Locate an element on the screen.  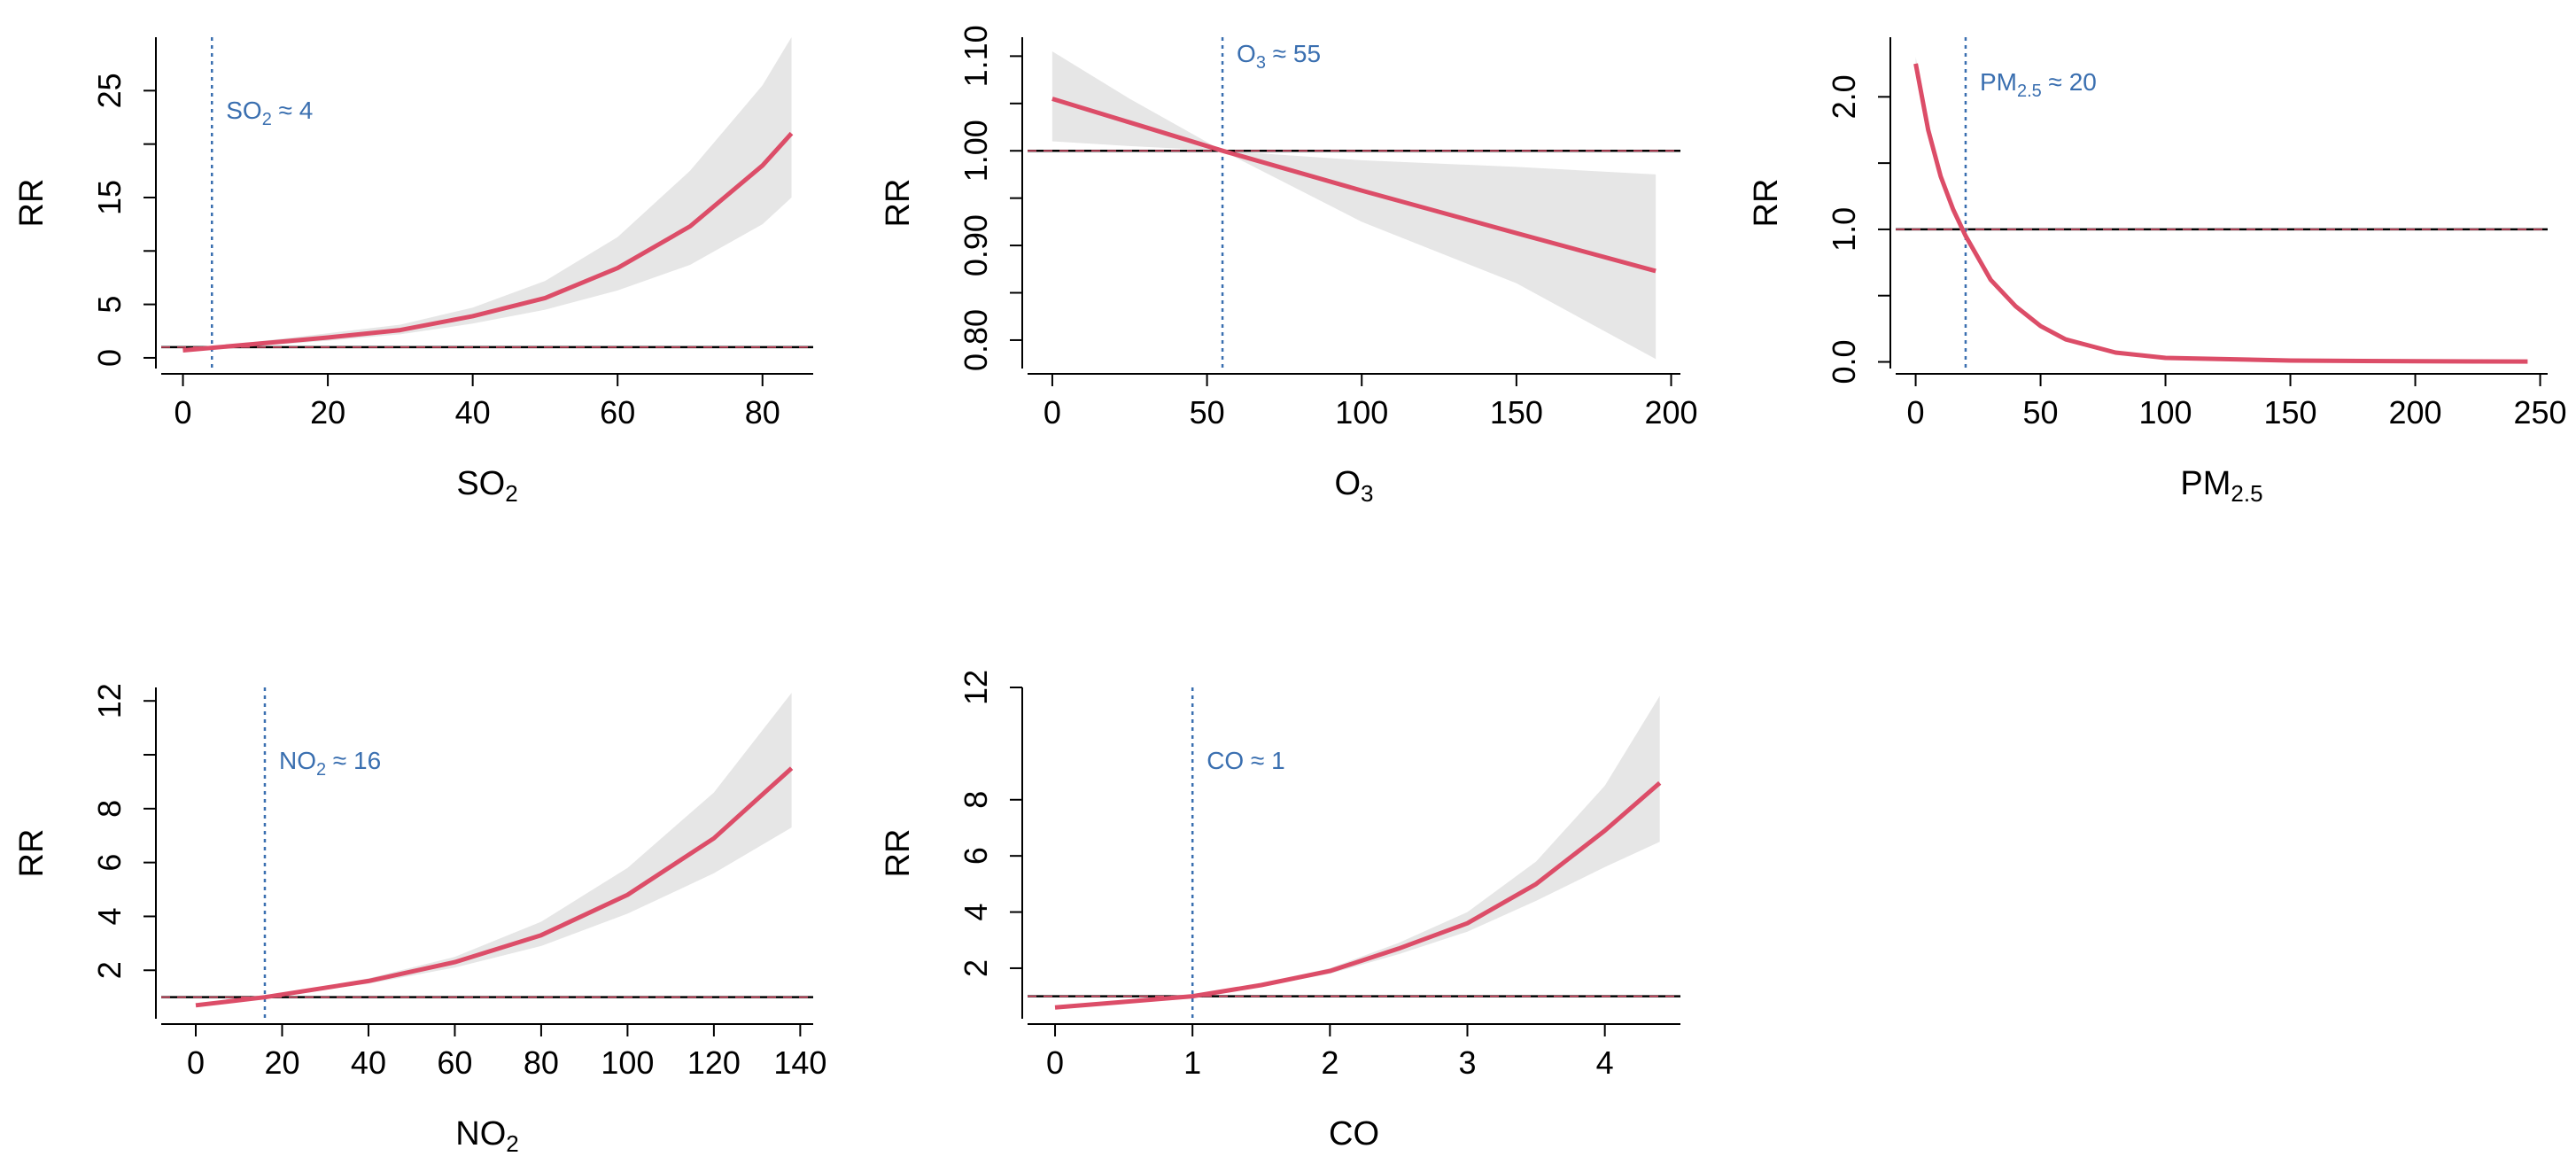
x-axis: 0 50 100 150 200 is located at coordinates (1363, 402).